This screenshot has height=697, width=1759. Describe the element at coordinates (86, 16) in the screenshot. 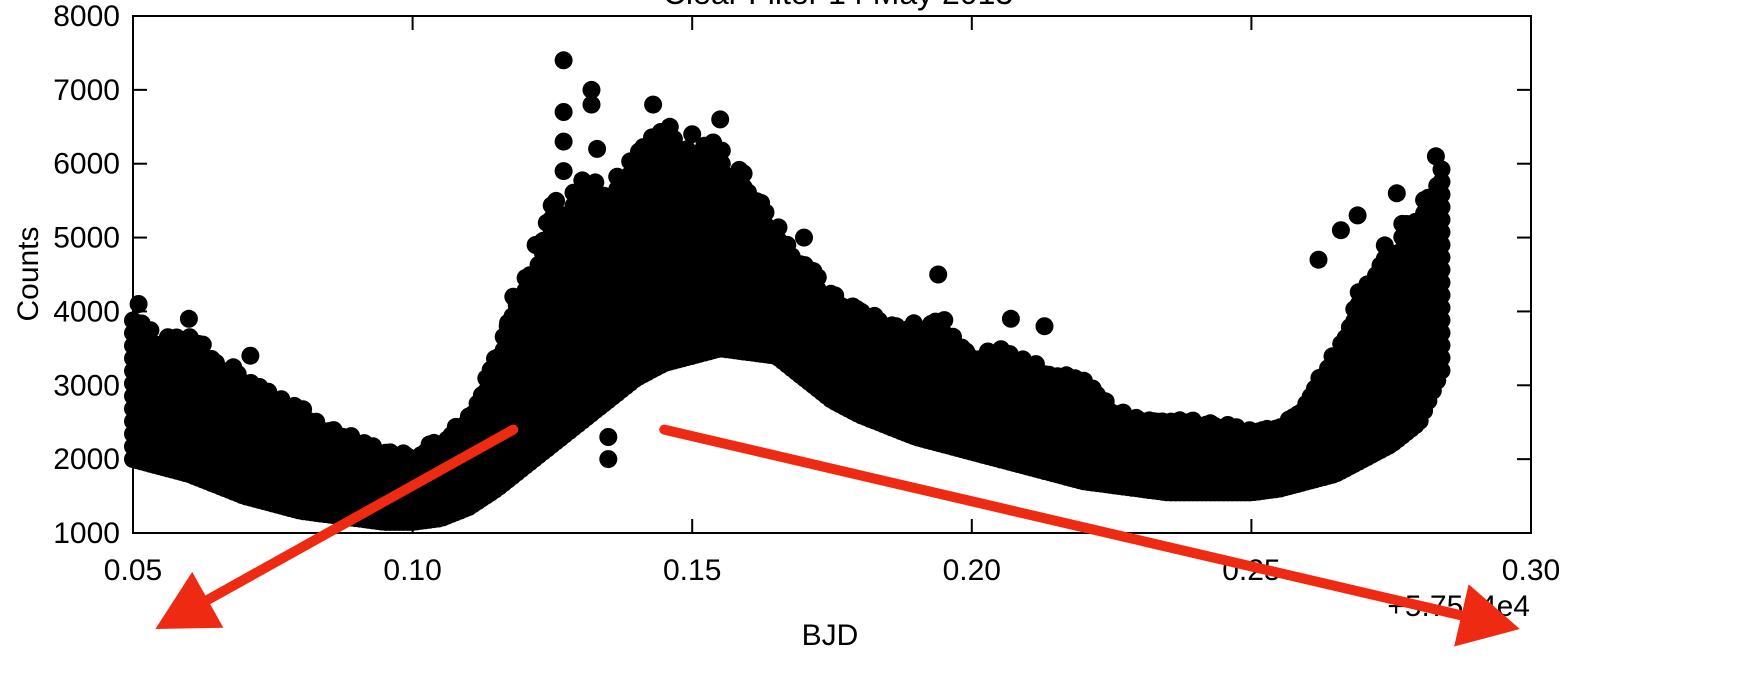

I see `y-tick-label: 8000` at that location.